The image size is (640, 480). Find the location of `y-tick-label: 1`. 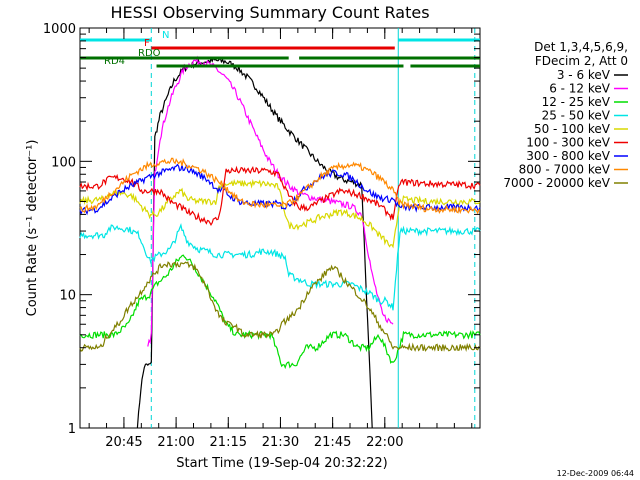

y-tick-label: 1 is located at coordinates (72, 429).